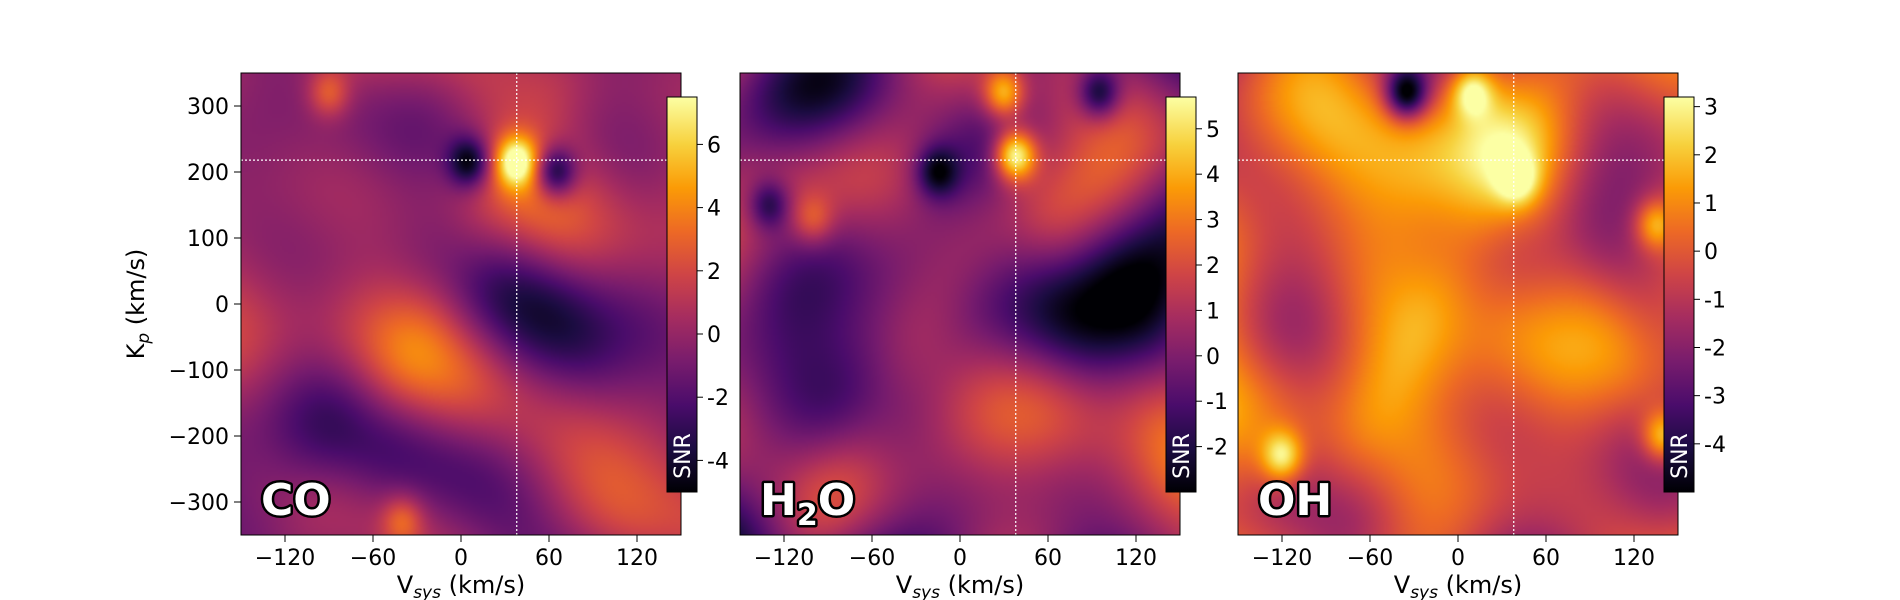 This screenshot has height=600, width=1900. I want to click on species-label: OH, so click(1295, 500).